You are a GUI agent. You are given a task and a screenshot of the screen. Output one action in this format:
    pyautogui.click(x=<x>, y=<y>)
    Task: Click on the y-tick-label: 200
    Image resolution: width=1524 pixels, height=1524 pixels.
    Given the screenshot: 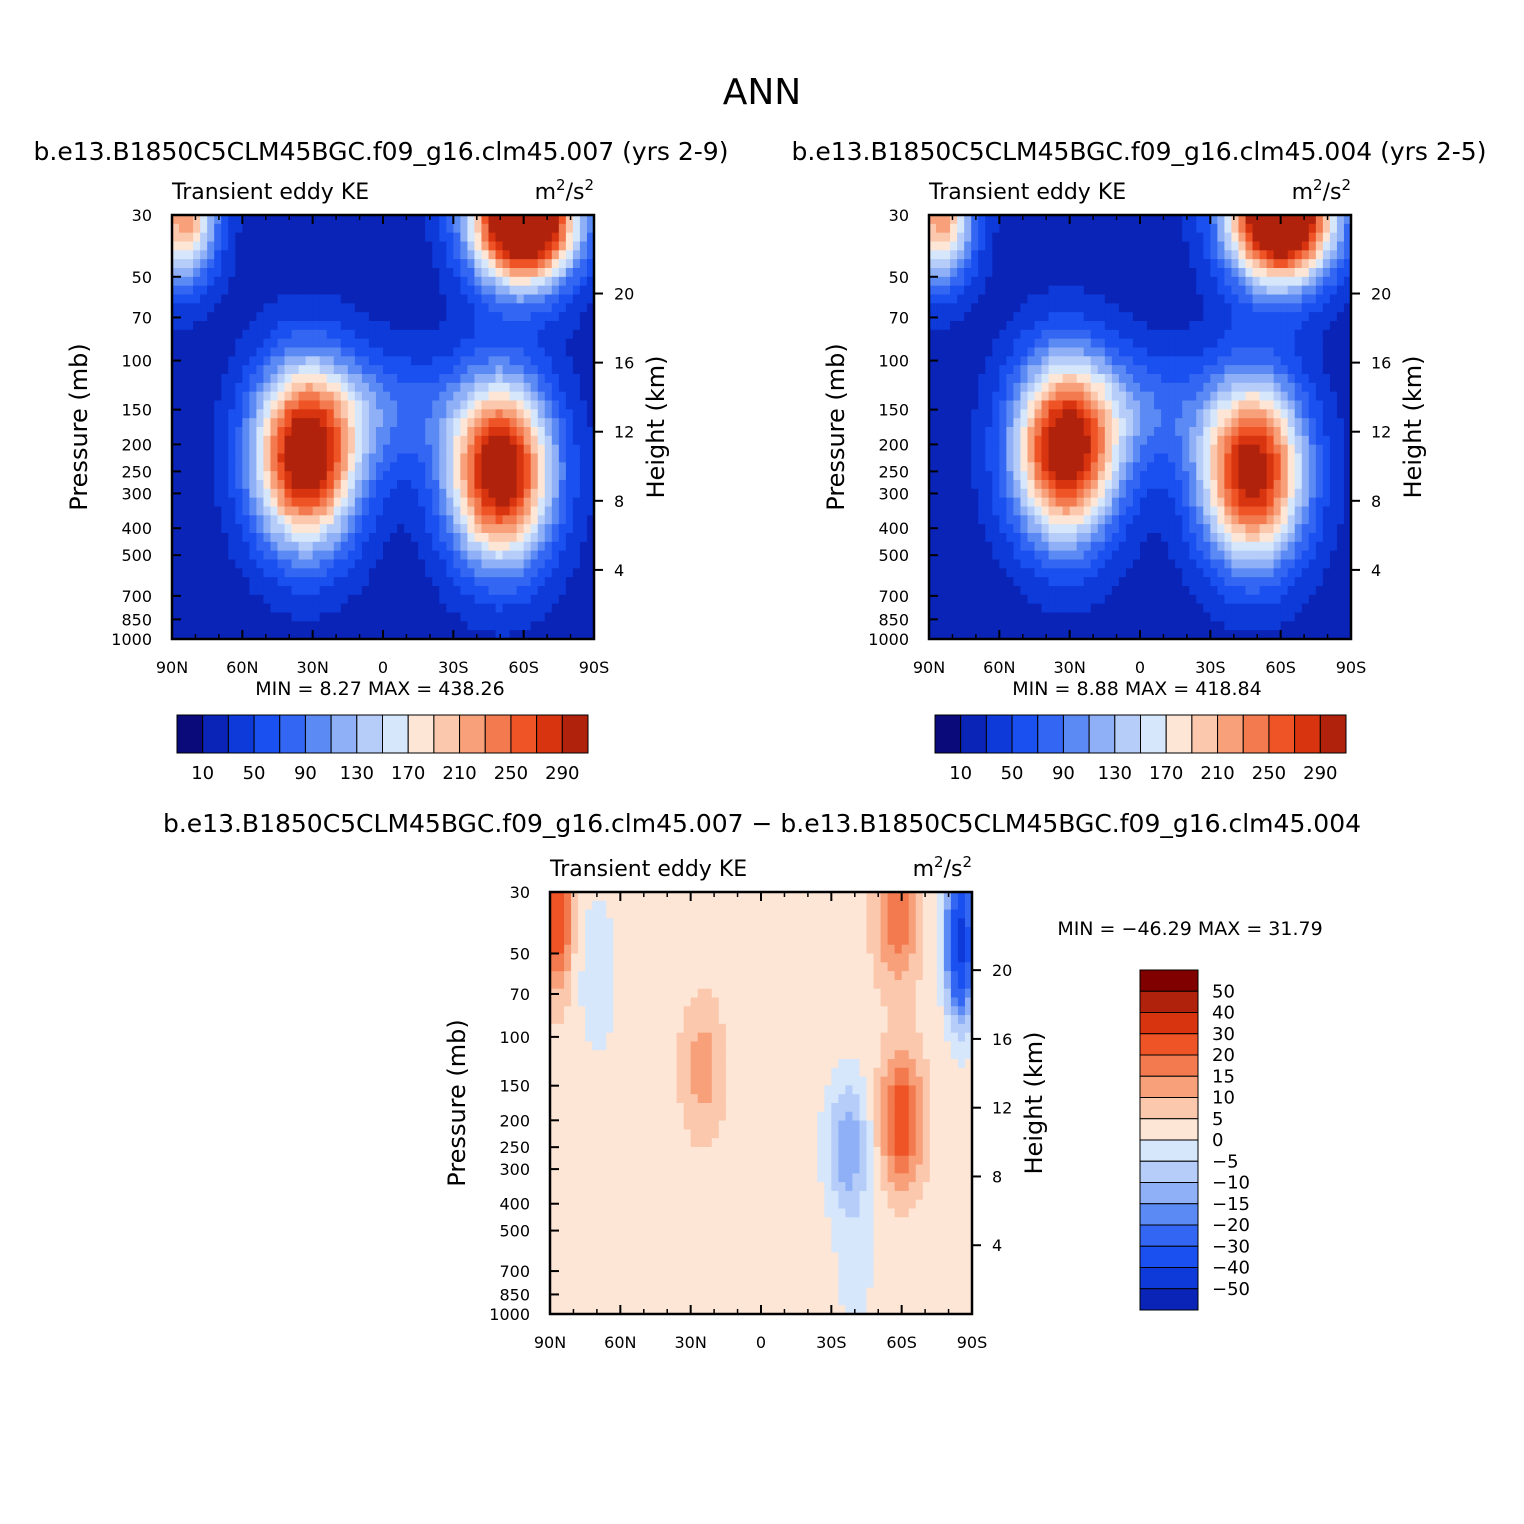 What is the action you would take?
    pyautogui.click(x=136, y=444)
    